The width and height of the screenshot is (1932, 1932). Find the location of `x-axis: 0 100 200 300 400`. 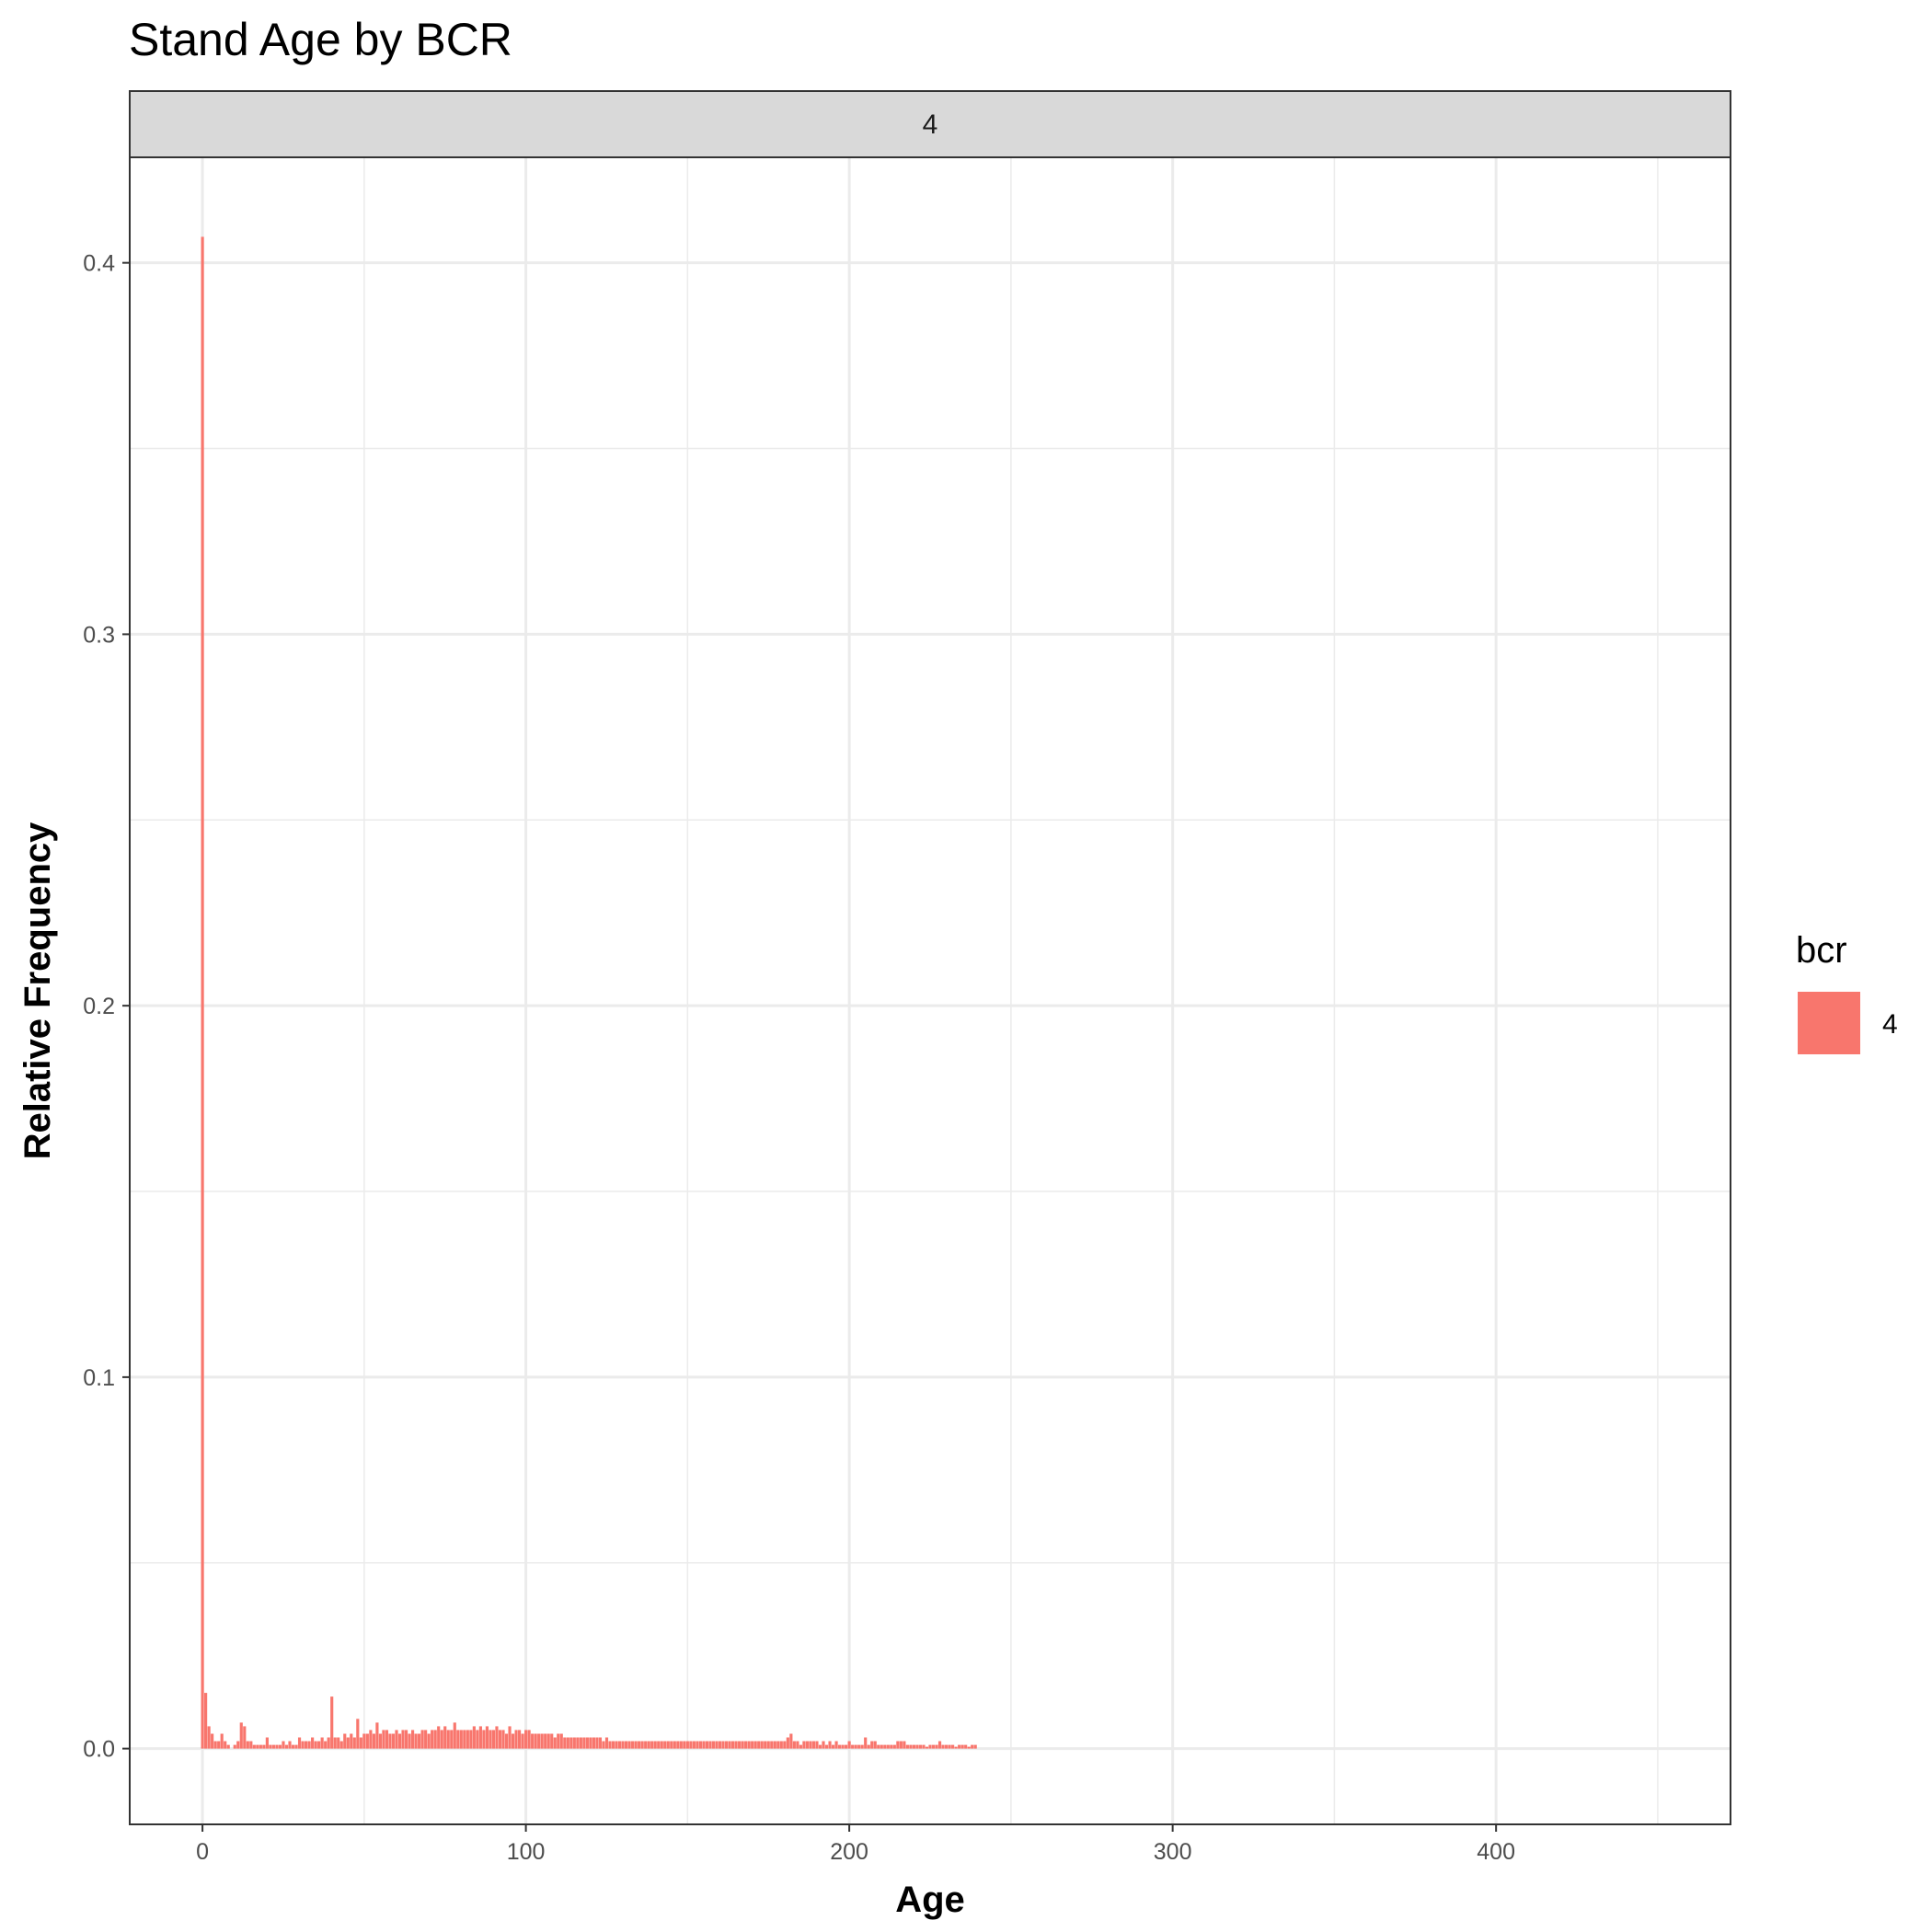

x-axis: 0 100 200 300 400 is located at coordinates (855, 1844).